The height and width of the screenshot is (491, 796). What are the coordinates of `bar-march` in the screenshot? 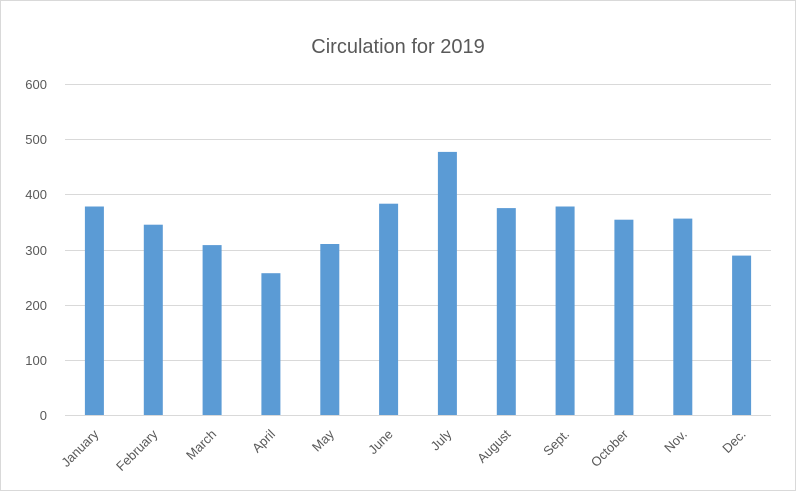 It's located at (212, 330).